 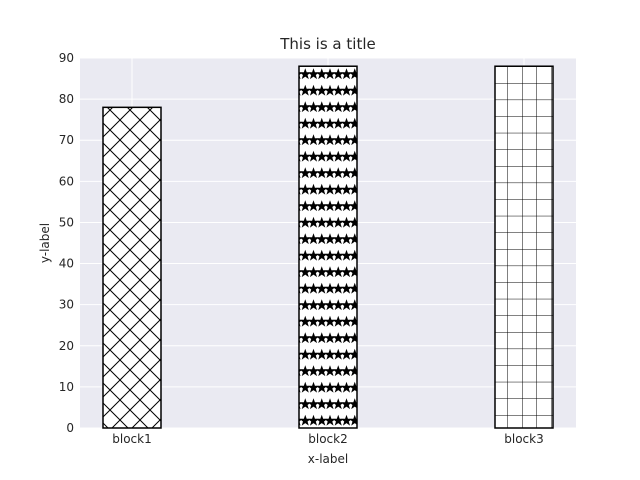 I want to click on y-tick-label: 30, so click(x=66, y=305).